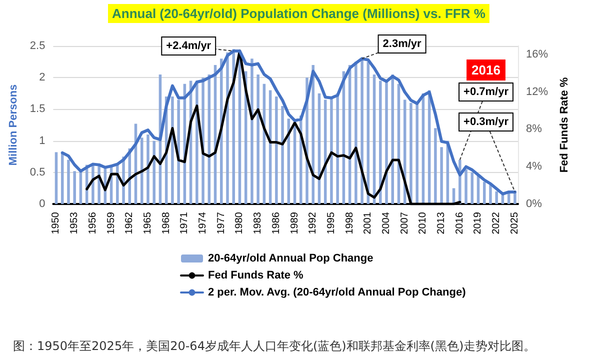 The image size is (600, 363). What do you see at coordinates (299, 13) in the screenshot?
I see `chart-title: Annual (20-64yr/old) Population Change (Millions) vs. FFR %` at bounding box center [299, 13].